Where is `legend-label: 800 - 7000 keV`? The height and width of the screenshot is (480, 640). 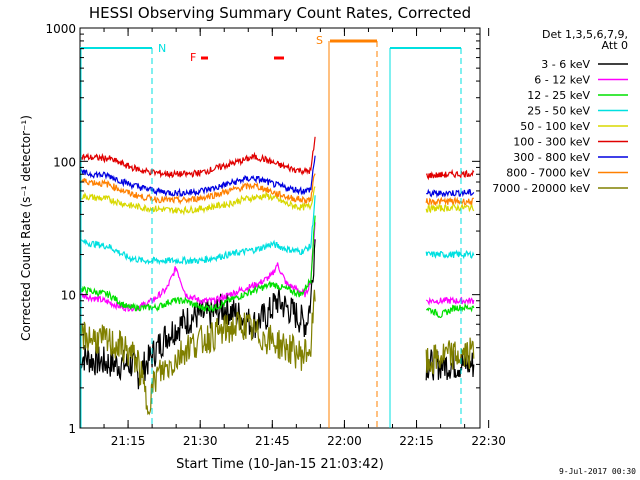 legend-label: 800 - 7000 keV is located at coordinates (548, 173).